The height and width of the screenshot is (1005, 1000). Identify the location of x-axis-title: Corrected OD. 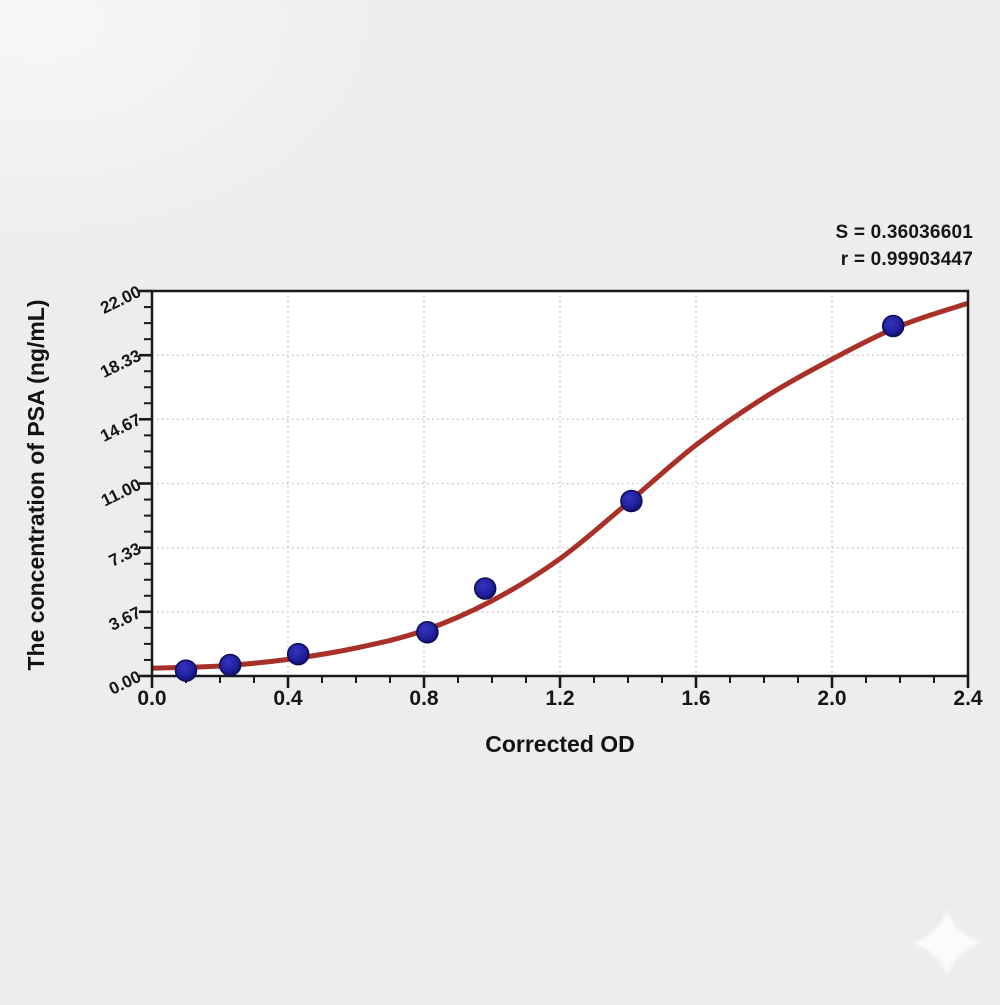
(560, 744).